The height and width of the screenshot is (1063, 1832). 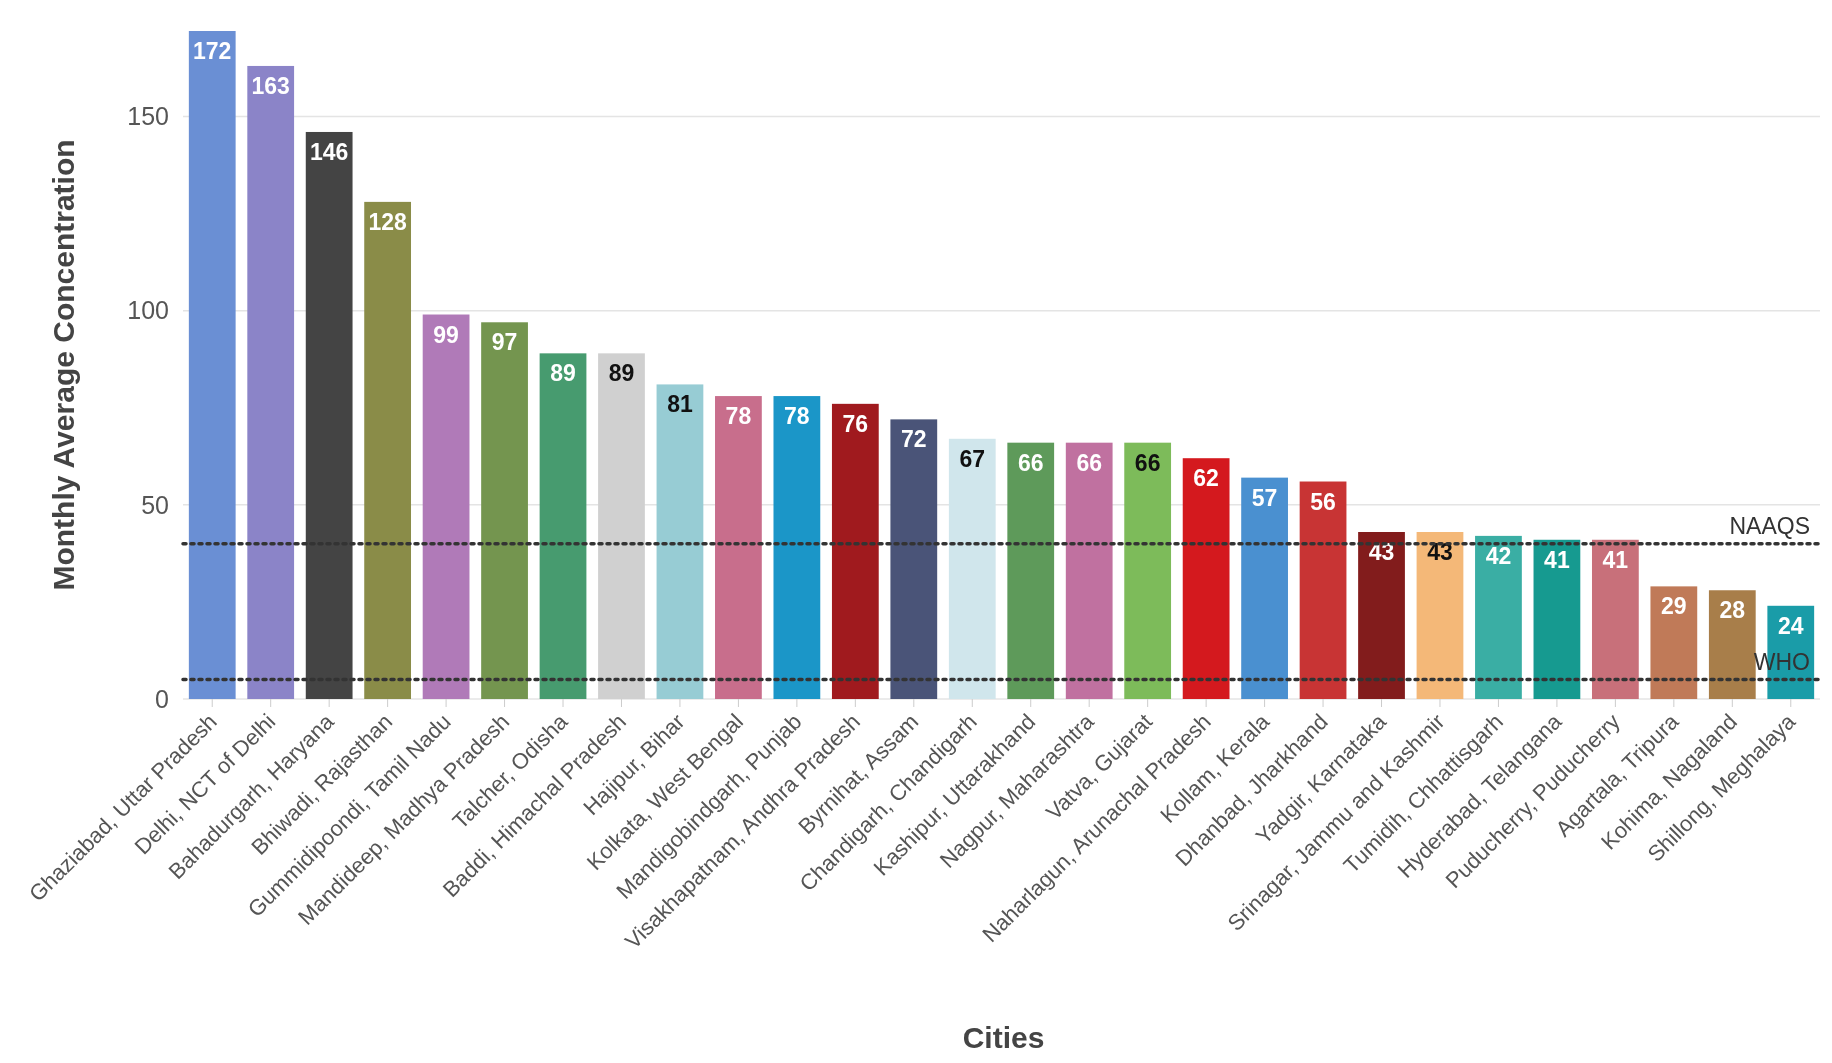 I want to click on data-label: 128, so click(x=388, y=221).